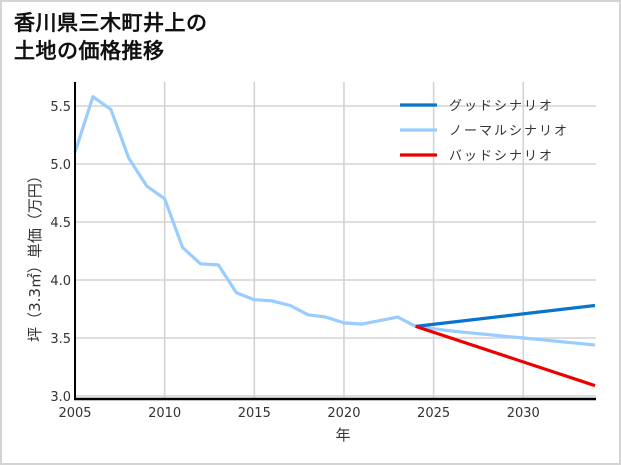  Describe the element at coordinates (254, 413) in the screenshot. I see `x-tick-label: 2015` at that location.